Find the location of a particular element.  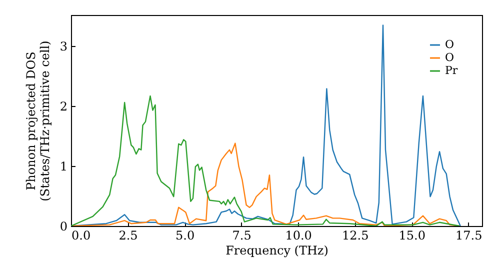

legend-label: Pr is located at coordinates (451, 70).